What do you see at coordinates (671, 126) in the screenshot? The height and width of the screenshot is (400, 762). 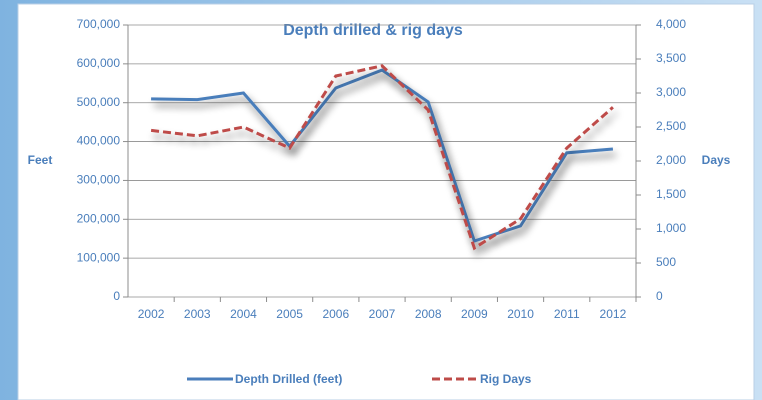 I see `y2-tick-label: 2,500` at bounding box center [671, 126].